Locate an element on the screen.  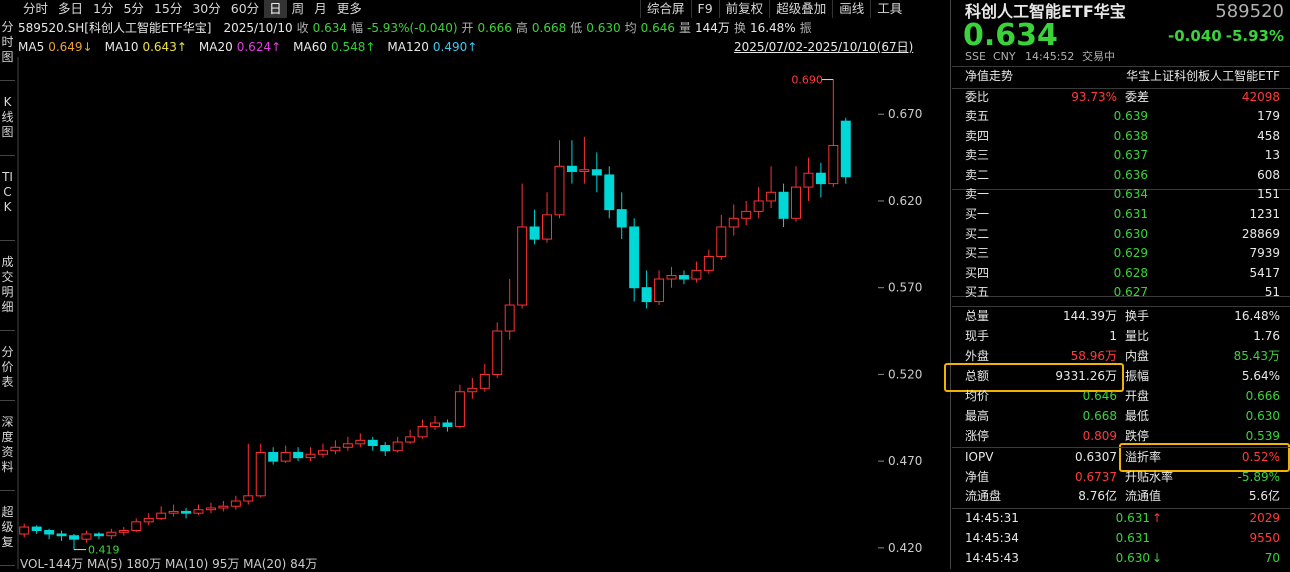
period-tab: 1分 is located at coordinates (103, 8).